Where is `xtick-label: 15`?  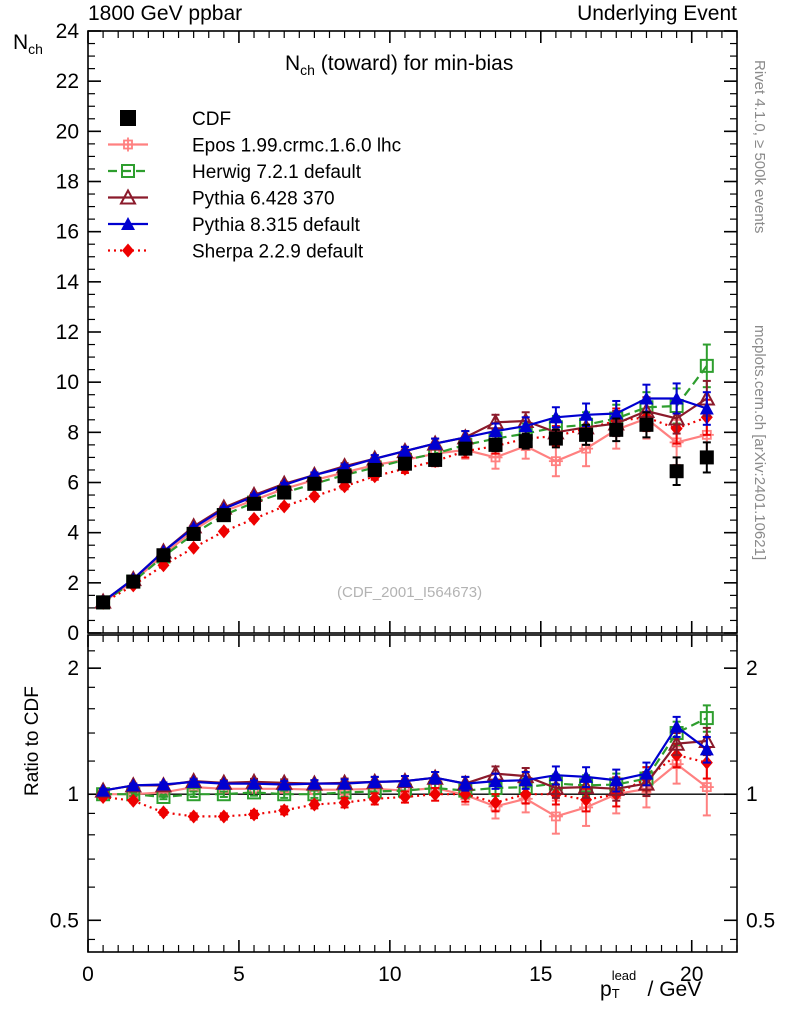
xtick-label: 15 is located at coordinates (540, 974).